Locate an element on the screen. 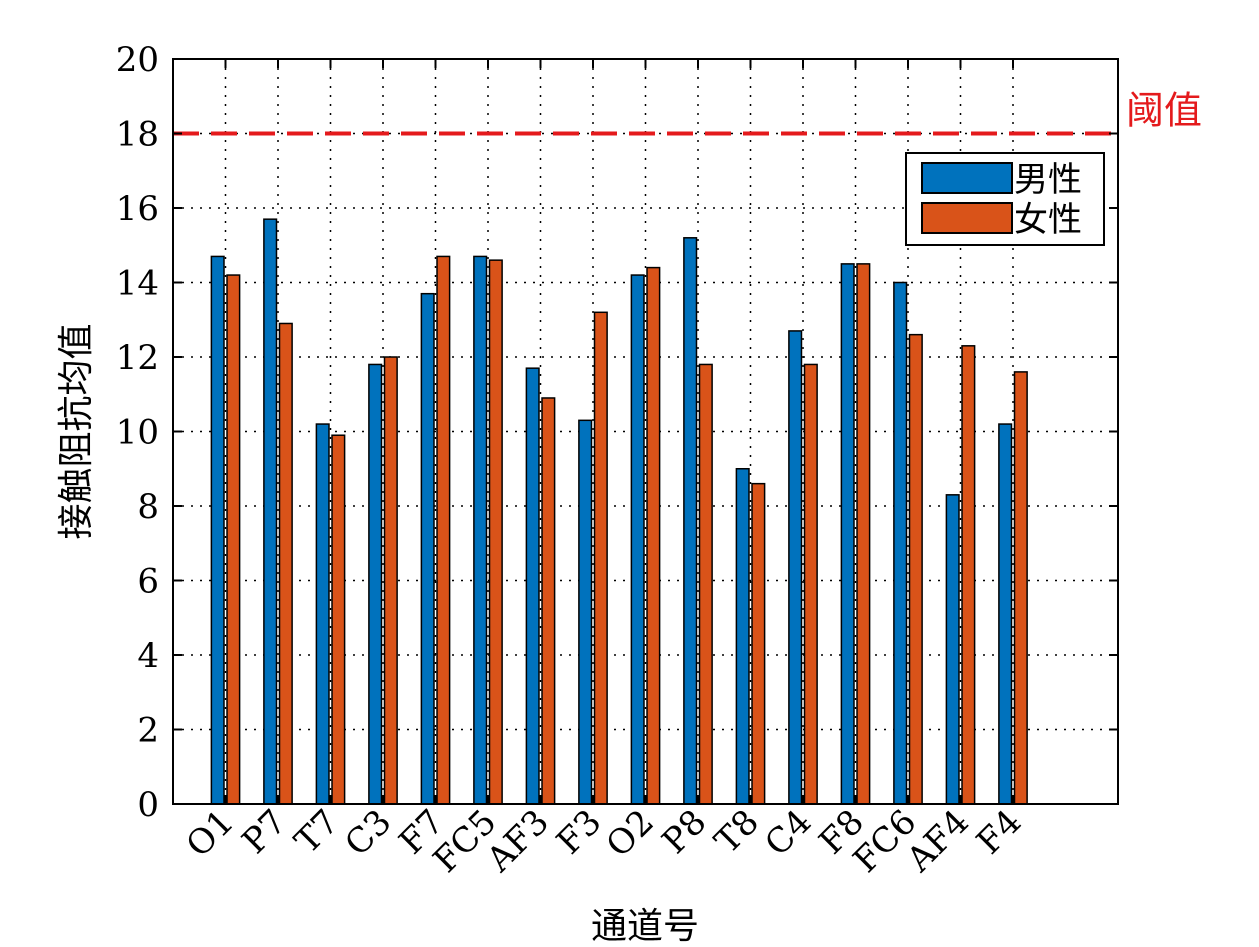 Image resolution: width=1259 pixels, height=947 pixels. bar-female-af3 is located at coordinates (548, 601).